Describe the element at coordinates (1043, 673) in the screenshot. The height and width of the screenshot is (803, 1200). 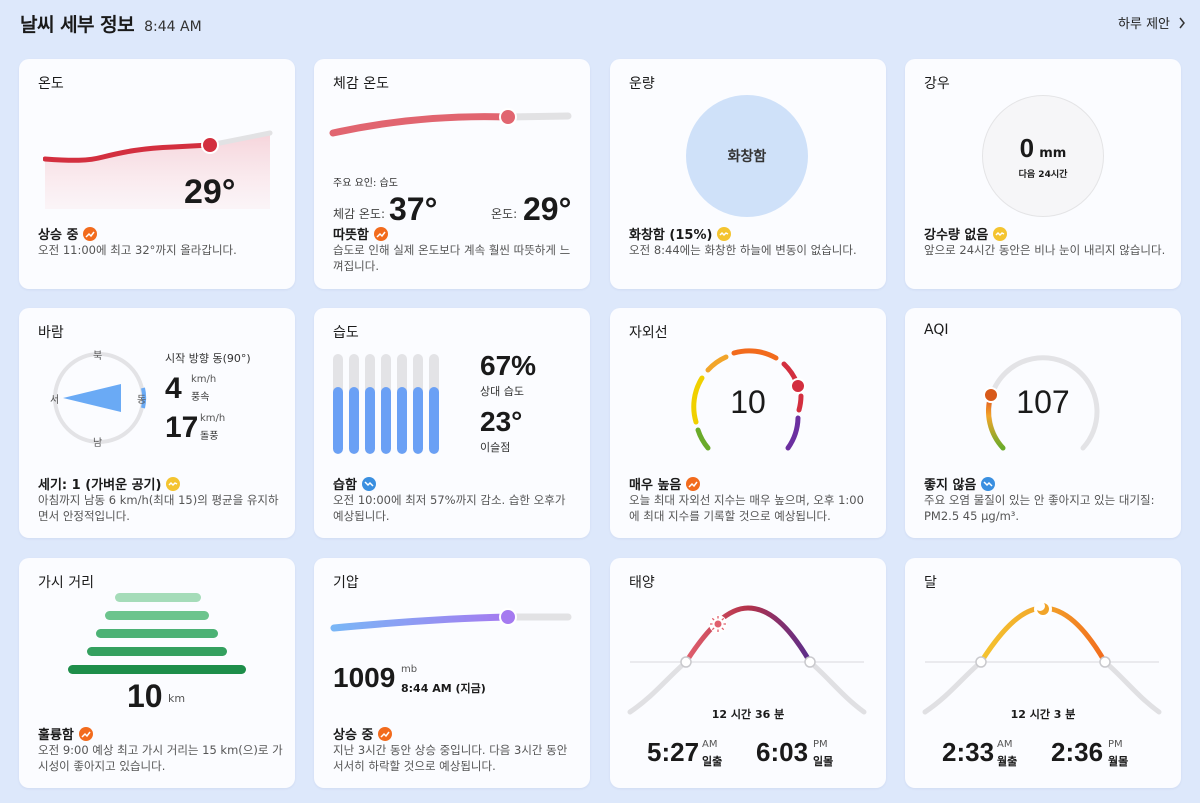
I see `moon-card: 달 12 시간 3 분 2:33 AM 월출 2:36 PM 월몰` at that location.